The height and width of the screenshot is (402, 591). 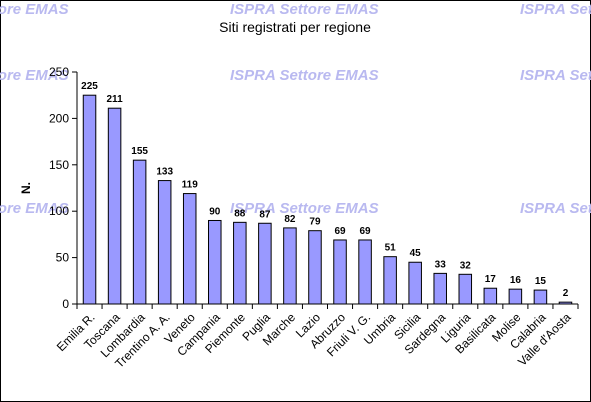 I want to click on data-label: 155, so click(x=139, y=151).